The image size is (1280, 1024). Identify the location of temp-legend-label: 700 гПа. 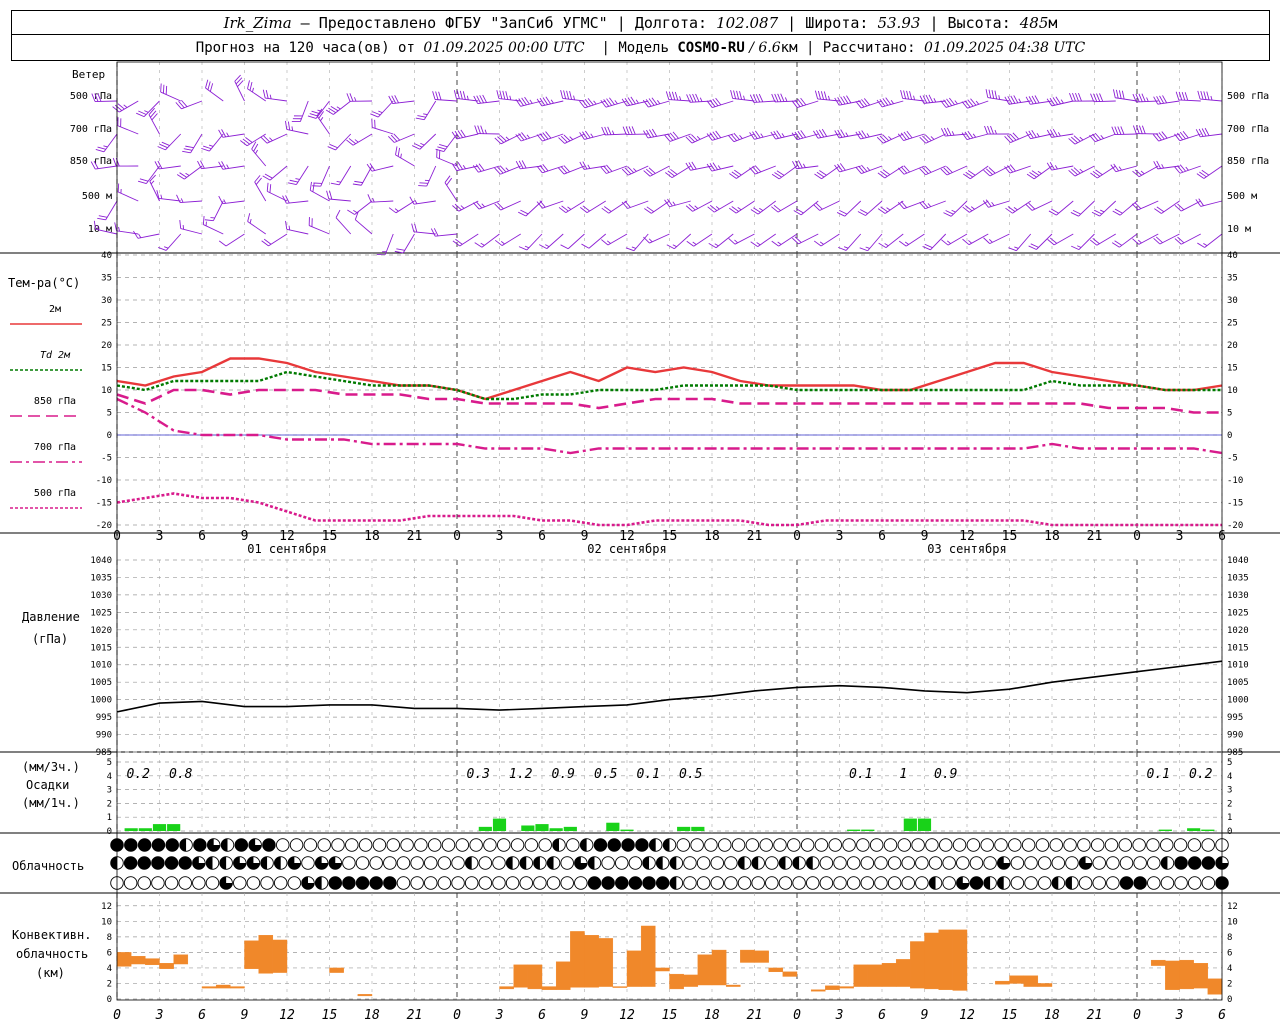
(55, 447).